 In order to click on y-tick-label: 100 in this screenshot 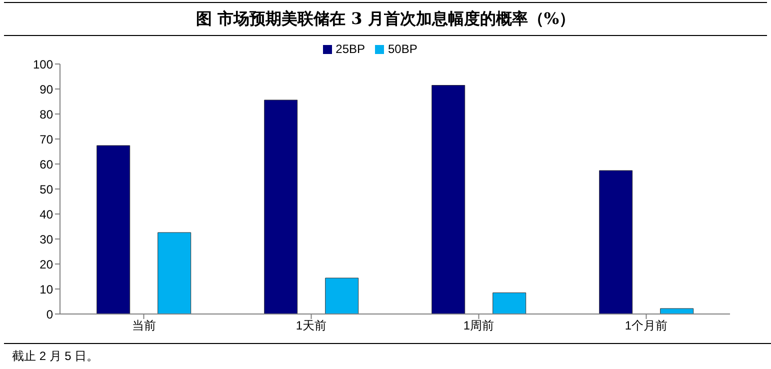, I will do `click(43, 64)`.